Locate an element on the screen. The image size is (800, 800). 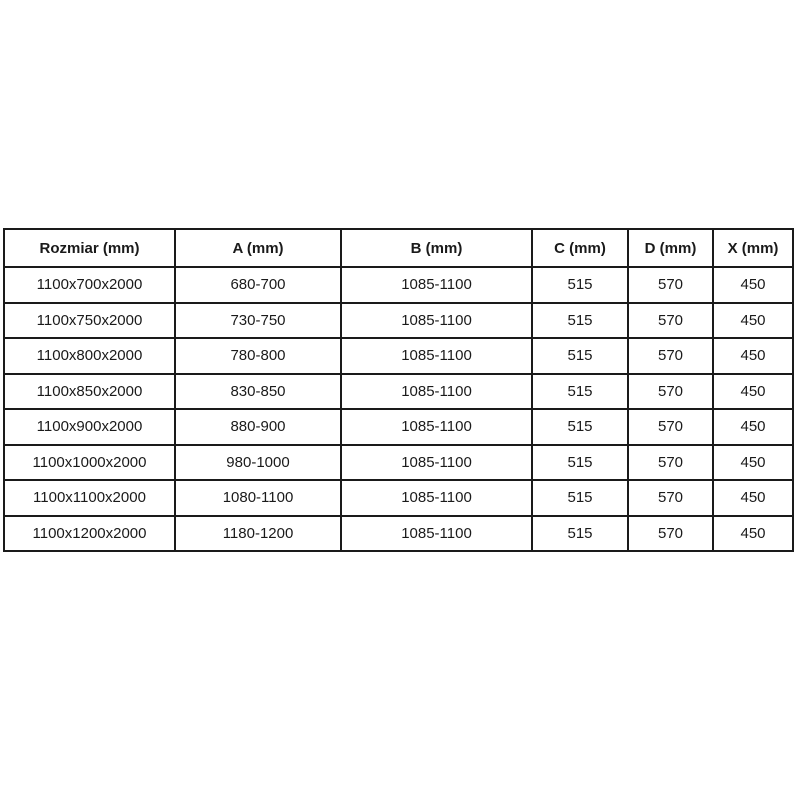
table-cell: 1100x700x2000 is located at coordinates (89, 285).